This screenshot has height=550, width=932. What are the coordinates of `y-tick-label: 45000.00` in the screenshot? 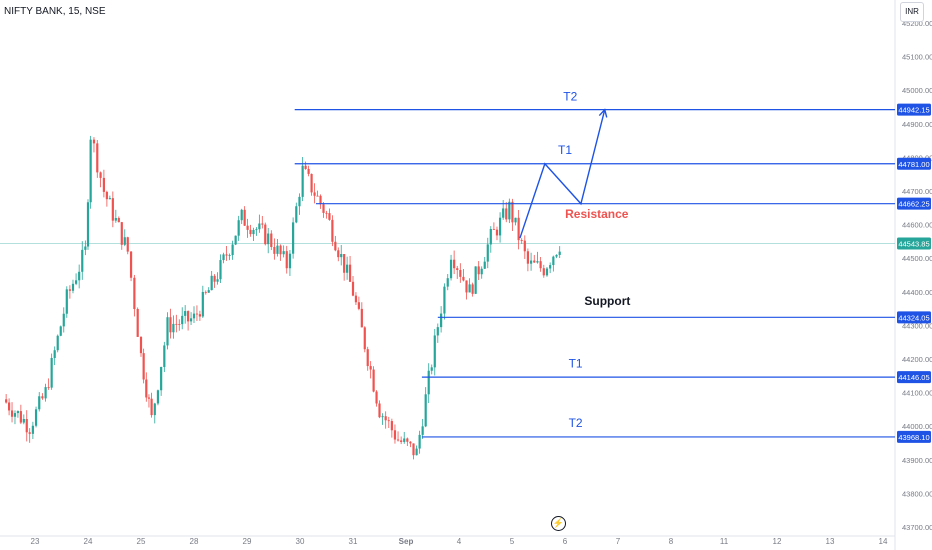 It's located at (917, 90).